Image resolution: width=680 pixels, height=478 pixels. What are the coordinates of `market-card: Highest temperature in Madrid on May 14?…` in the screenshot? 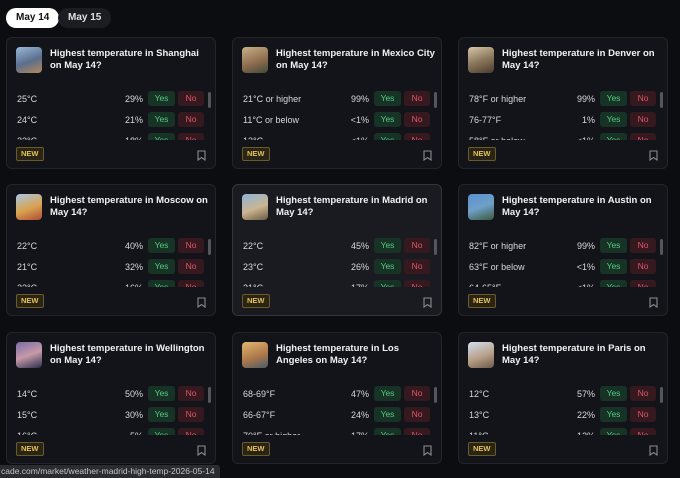 It's located at (337, 250).